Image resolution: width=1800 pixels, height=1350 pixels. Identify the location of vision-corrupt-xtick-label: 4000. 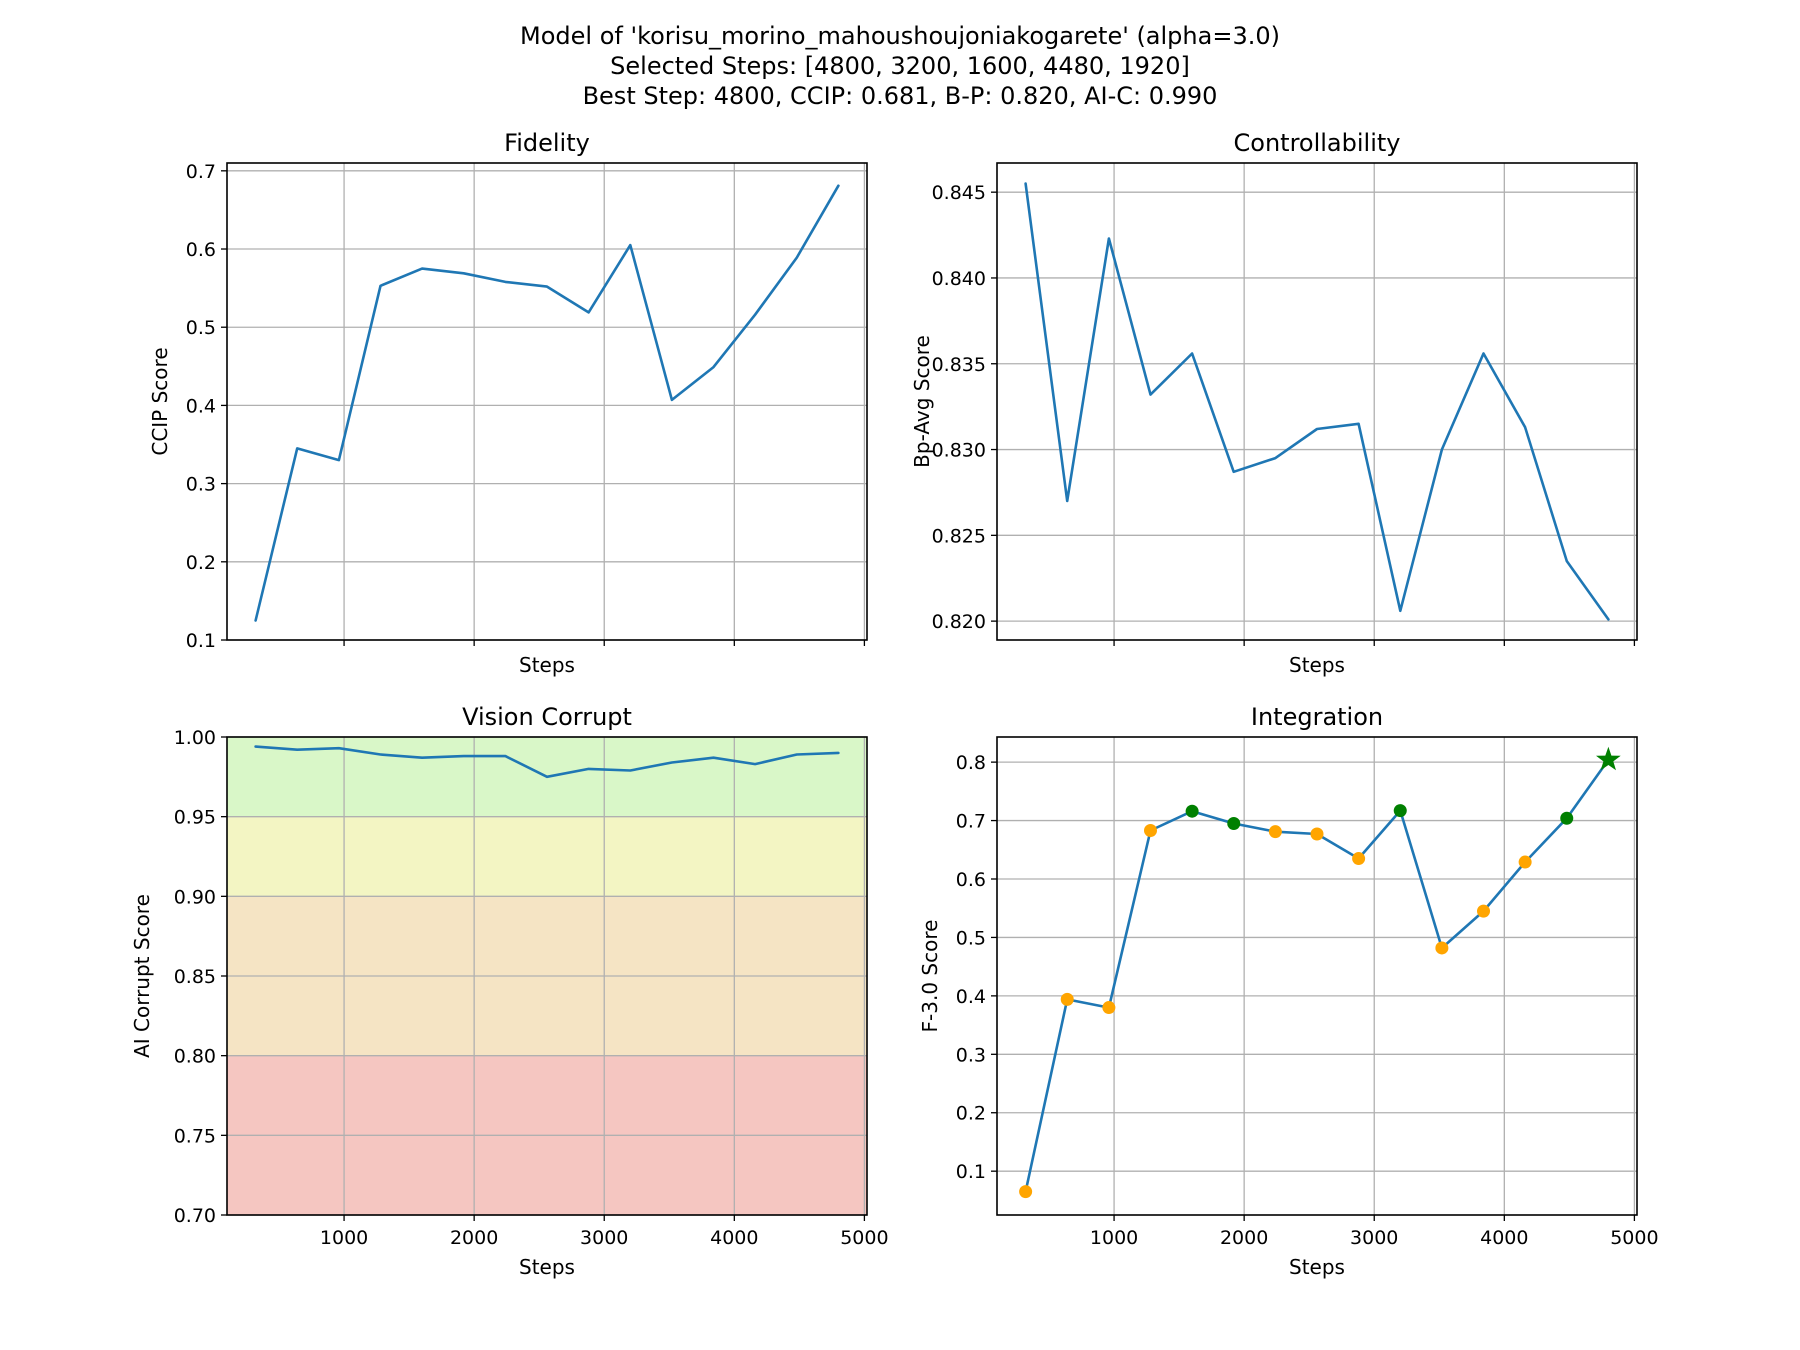
(734, 1238).